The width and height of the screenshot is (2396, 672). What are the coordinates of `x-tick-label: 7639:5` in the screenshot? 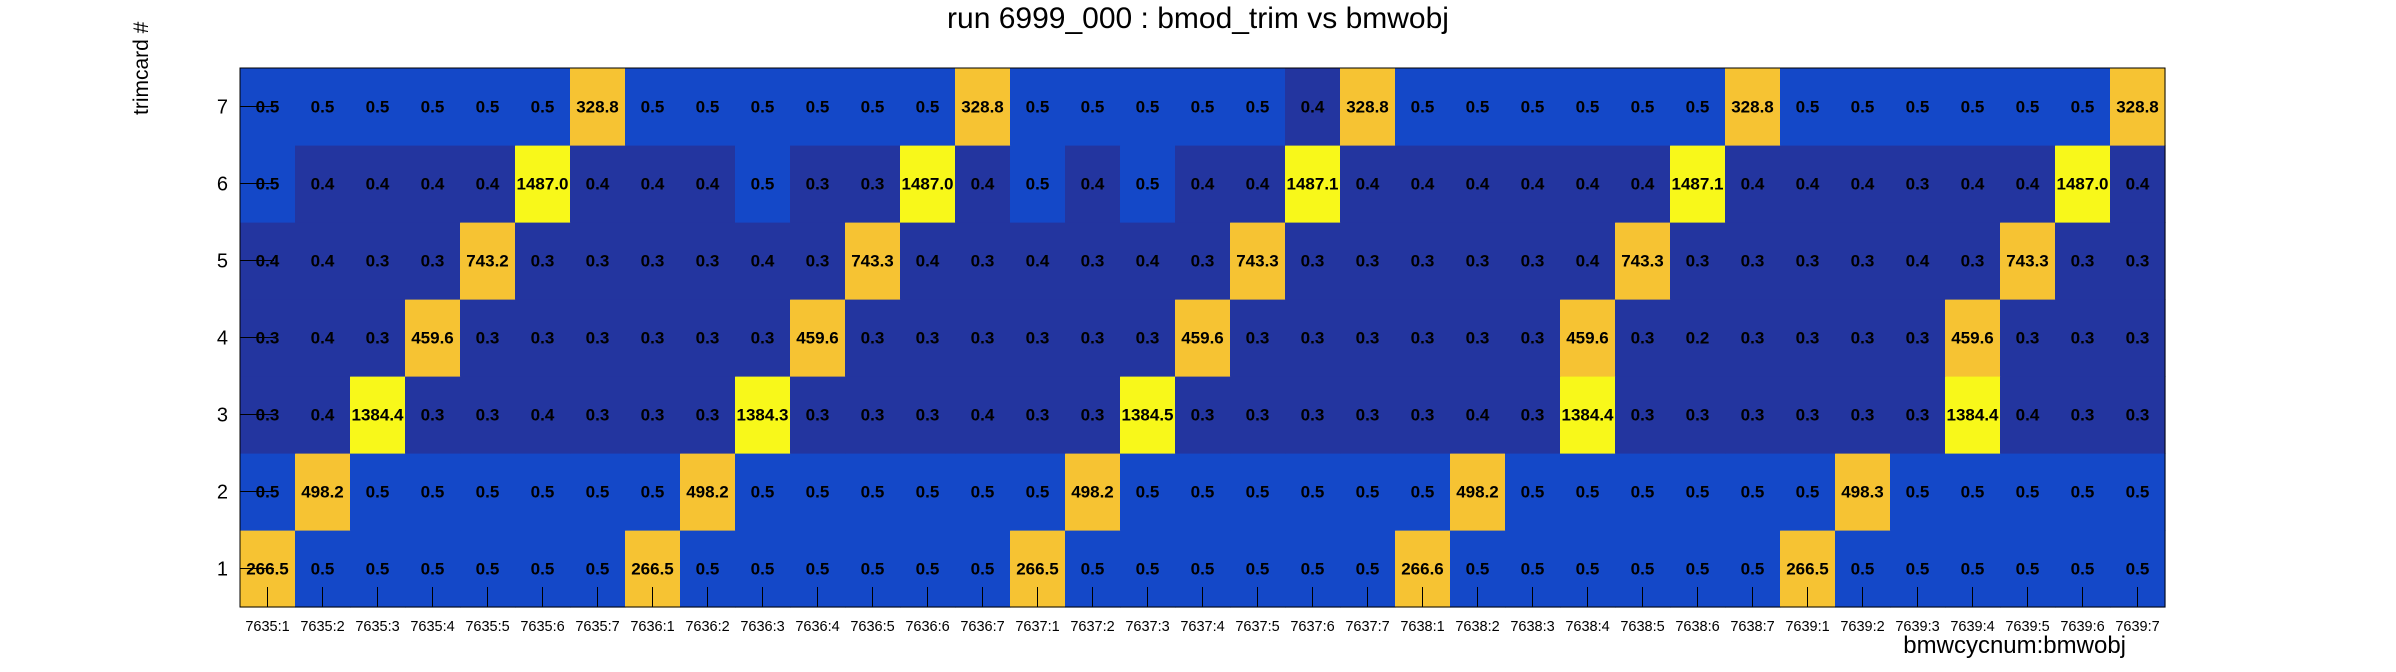 It's located at (2027, 627).